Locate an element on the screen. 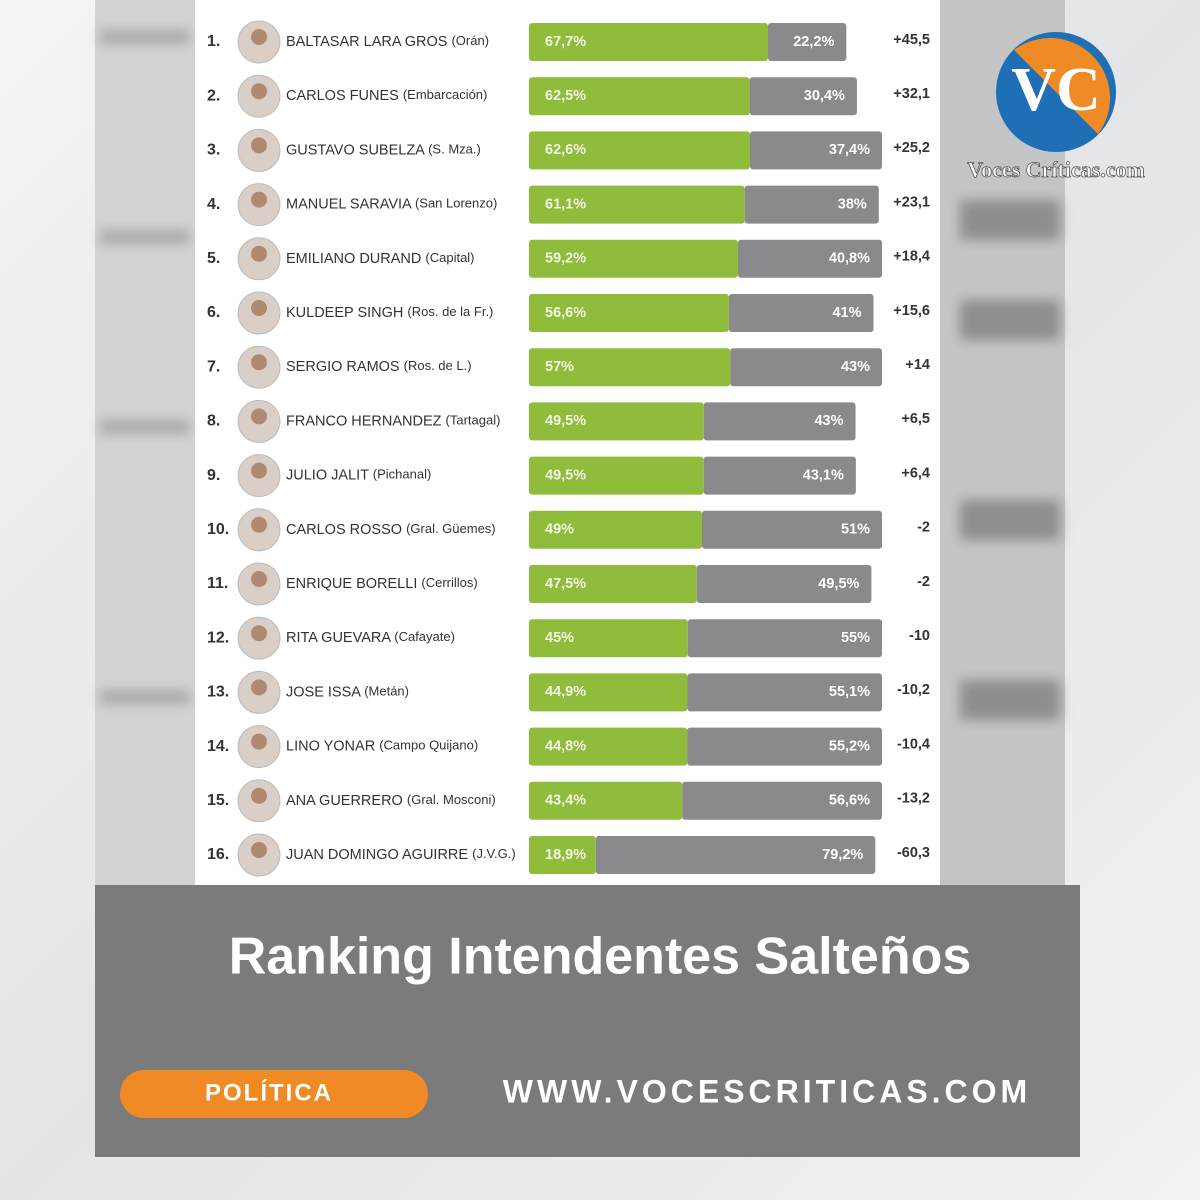  candidate: EMILIANO DURAND (Capital) is located at coordinates (380, 258).